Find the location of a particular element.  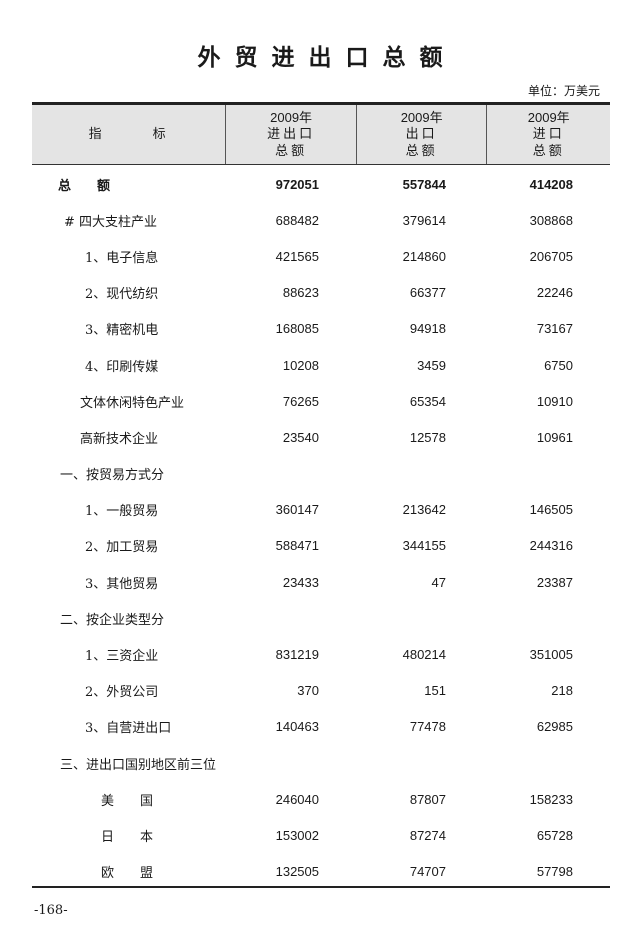

row-value: 370 is located at coordinates (308, 691).